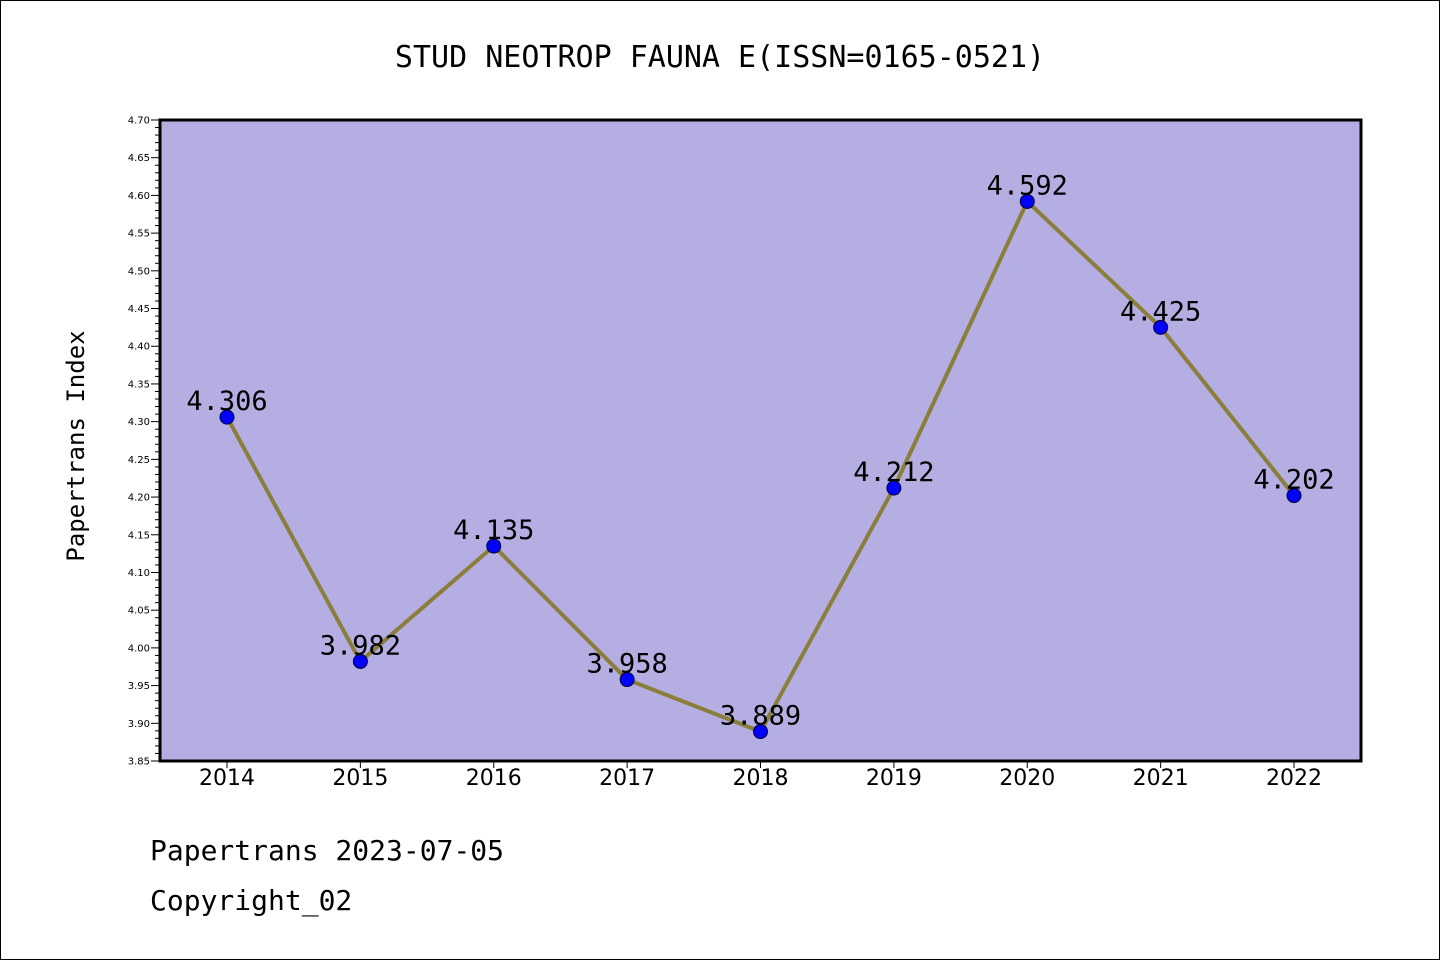 The width and height of the screenshot is (1440, 960). What do you see at coordinates (720, 57) in the screenshot?
I see `chart-title: STUD NEOTROP FAUNA E(ISSN=0165-0521)` at bounding box center [720, 57].